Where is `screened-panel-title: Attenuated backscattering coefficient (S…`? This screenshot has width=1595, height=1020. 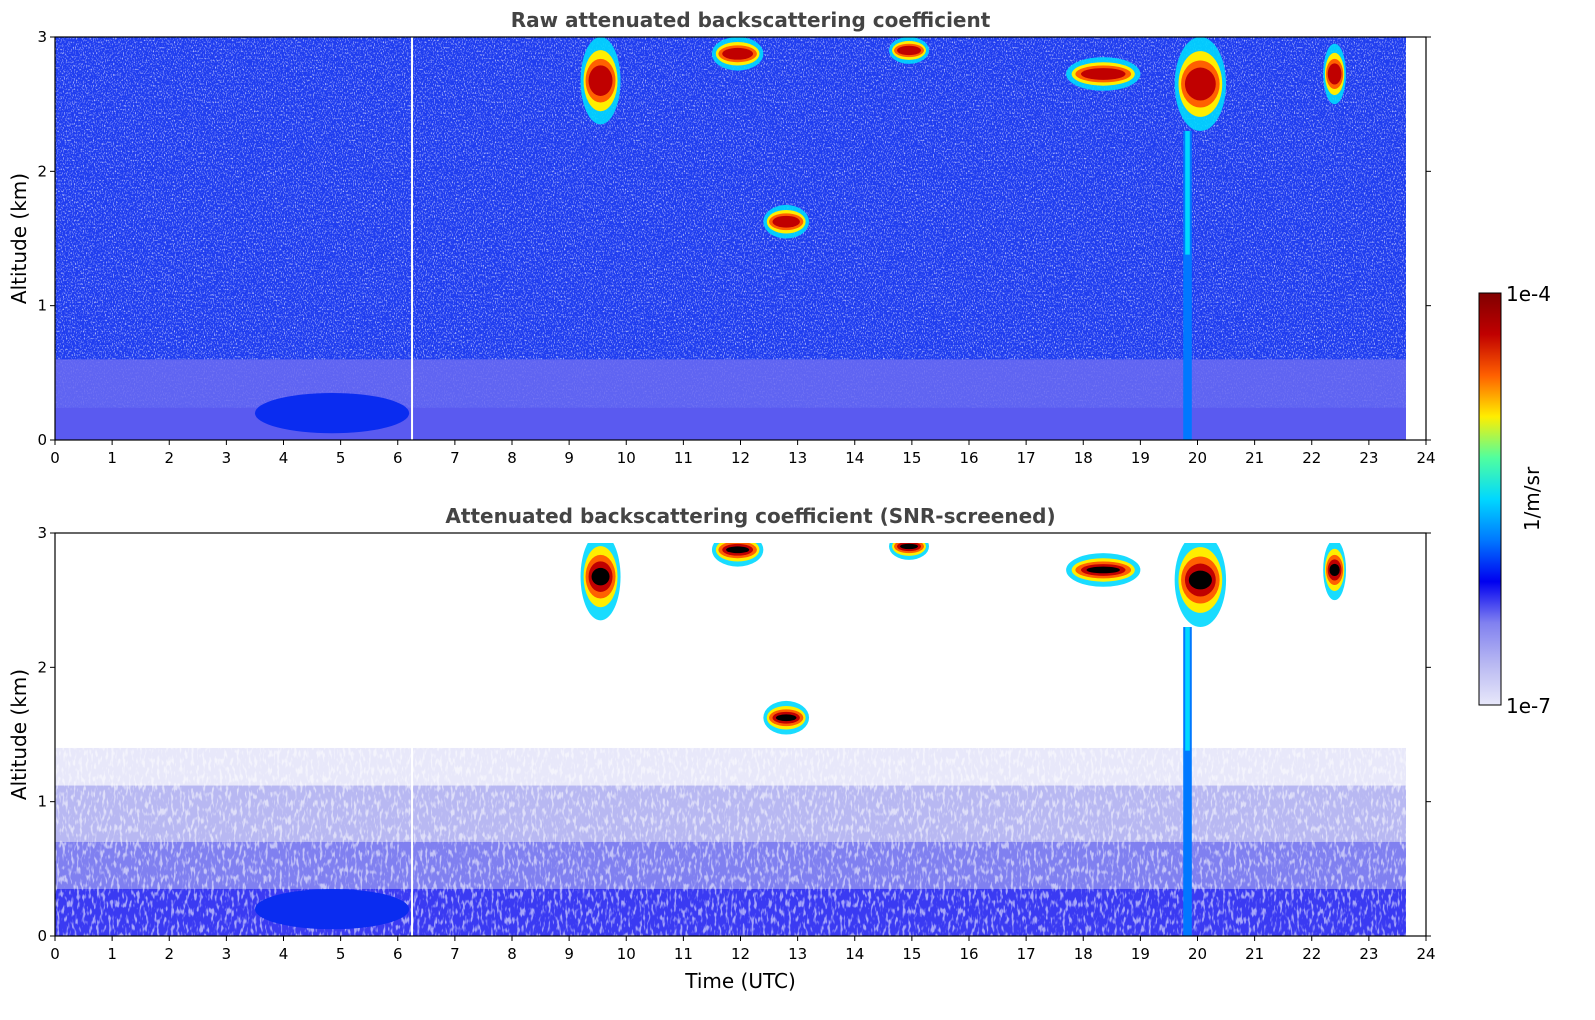
screened-panel-title: Attenuated backscattering coefficient (S… is located at coordinates (750, 516).